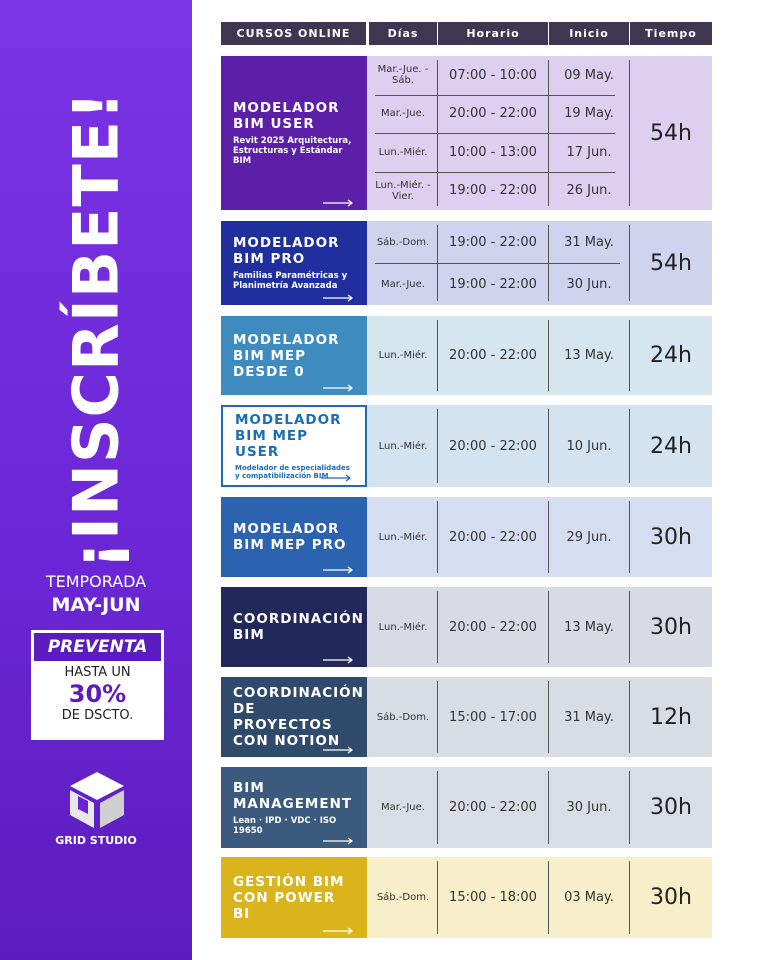  I want to click on session-time: 10:00 - 13:00, so click(493, 152).